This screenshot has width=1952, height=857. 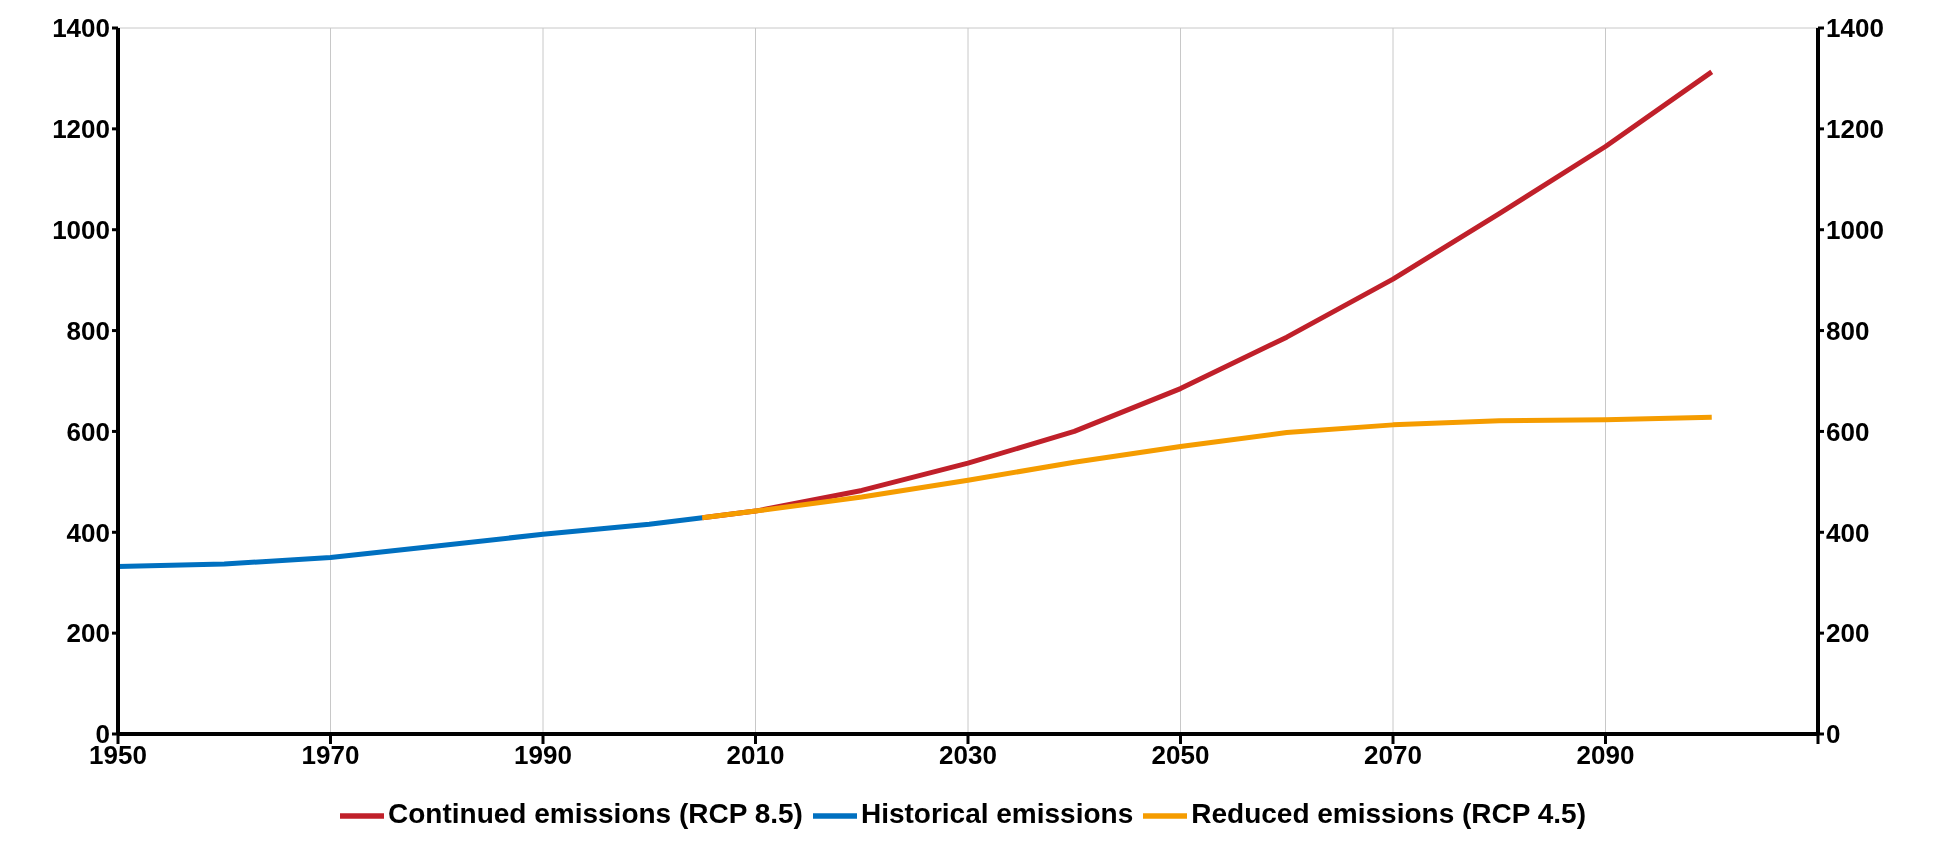 I want to click on y2-tick-label: 1200, so click(x=1855, y=129).